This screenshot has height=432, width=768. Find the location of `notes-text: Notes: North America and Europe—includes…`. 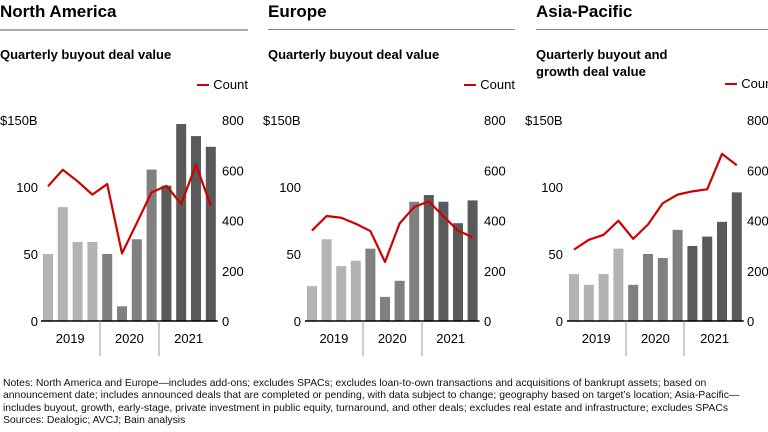

notes-text: Notes: North America and Europe—includes… is located at coordinates (371, 396).